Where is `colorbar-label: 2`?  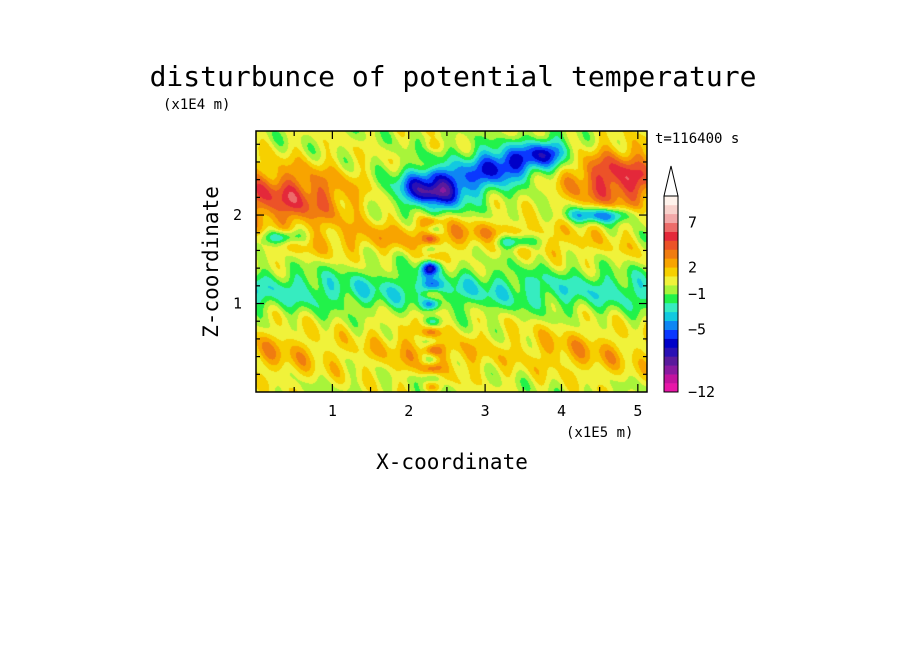
colorbar-label: 2 is located at coordinates (692, 267).